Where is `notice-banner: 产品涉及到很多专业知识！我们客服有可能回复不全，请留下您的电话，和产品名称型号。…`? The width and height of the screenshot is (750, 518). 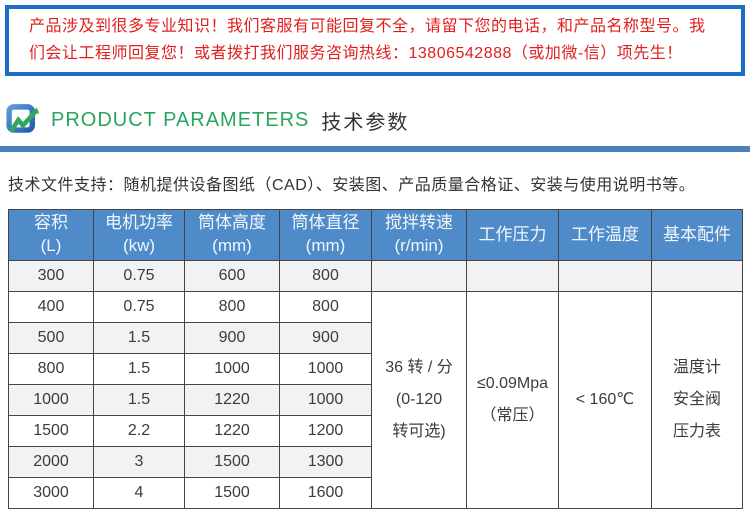 notice-banner: 产品涉及到很多专业知识！我们客服有可能回复不全，请留下您的电话，和产品名称型号。… is located at coordinates (375, 41).